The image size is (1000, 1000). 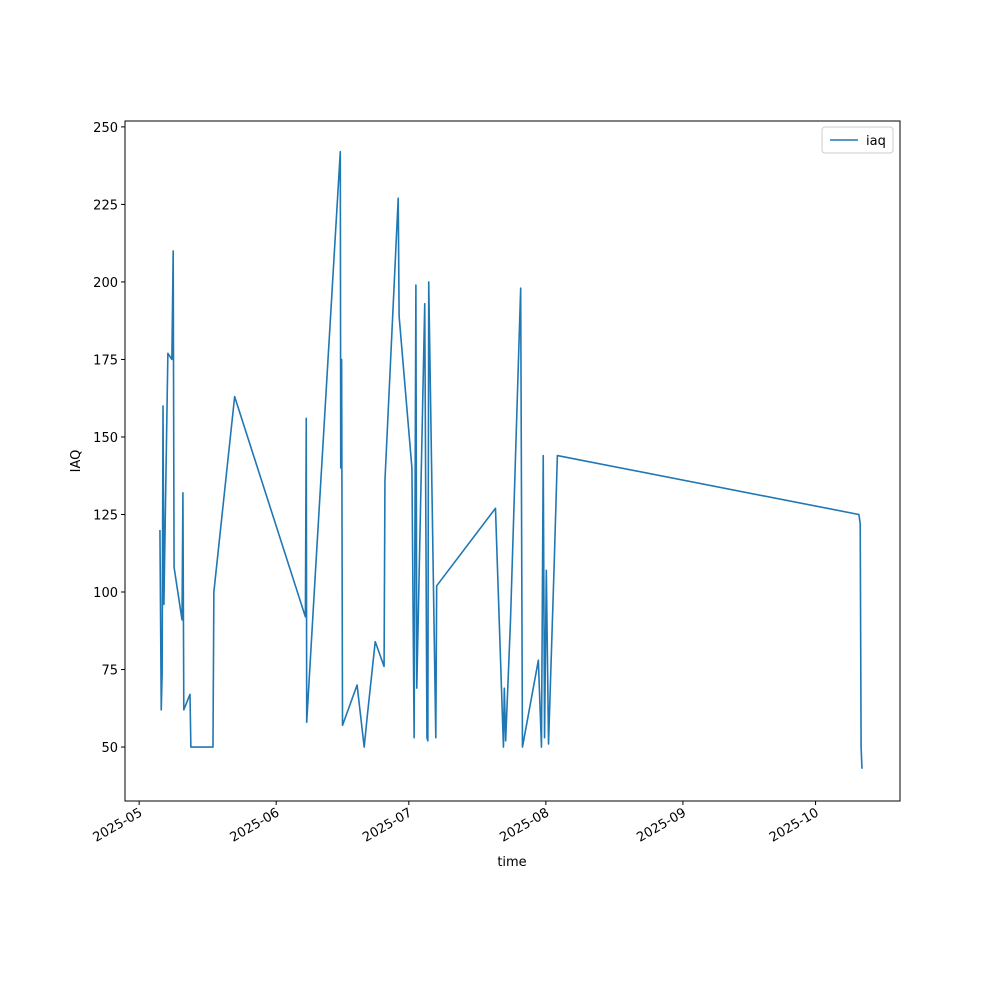 What do you see at coordinates (876, 141) in the screenshot?
I see `legend-label: iaq` at bounding box center [876, 141].